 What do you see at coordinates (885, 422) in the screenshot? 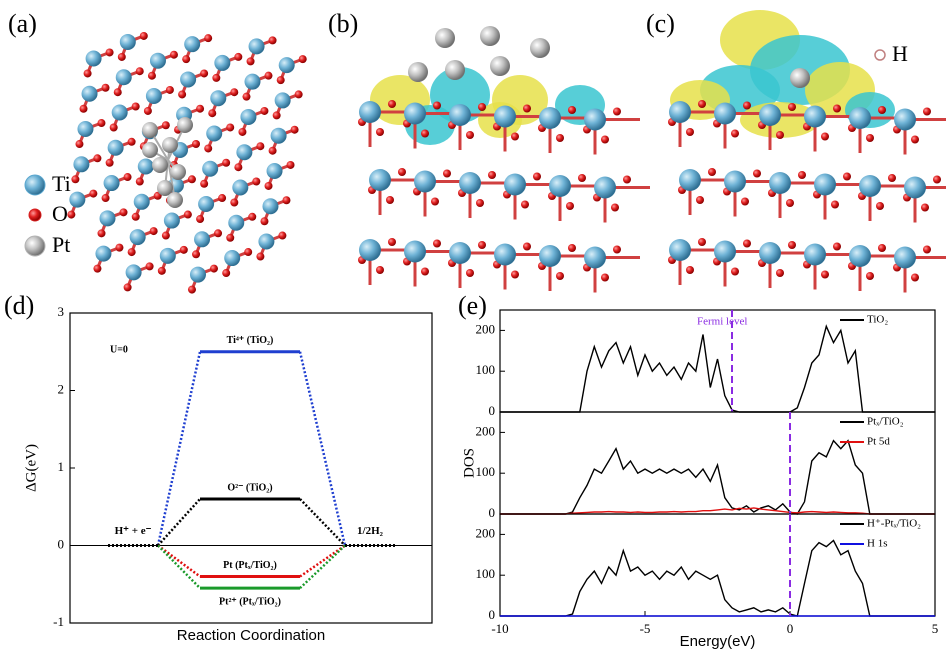
I see `legend-label: Ptₓ/TiO₂` at bounding box center [885, 422].